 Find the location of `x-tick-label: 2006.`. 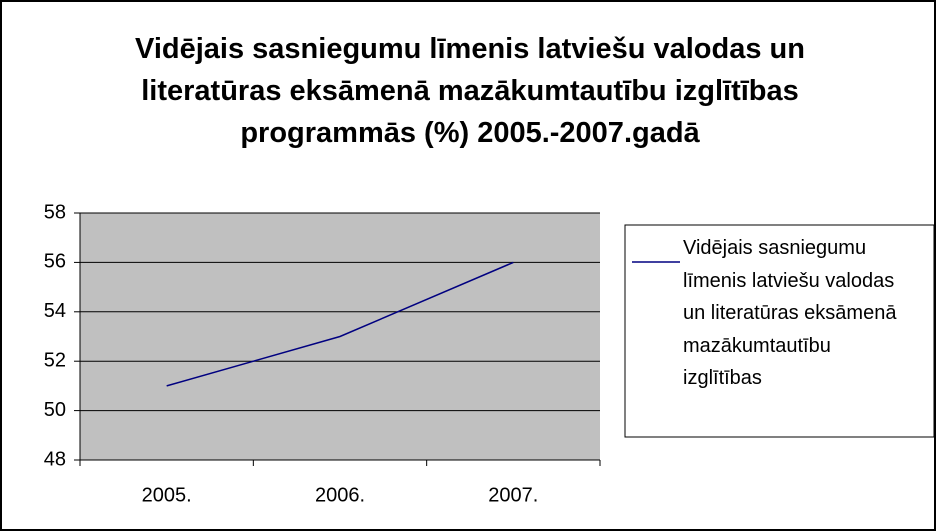

x-tick-label: 2006. is located at coordinates (340, 495).